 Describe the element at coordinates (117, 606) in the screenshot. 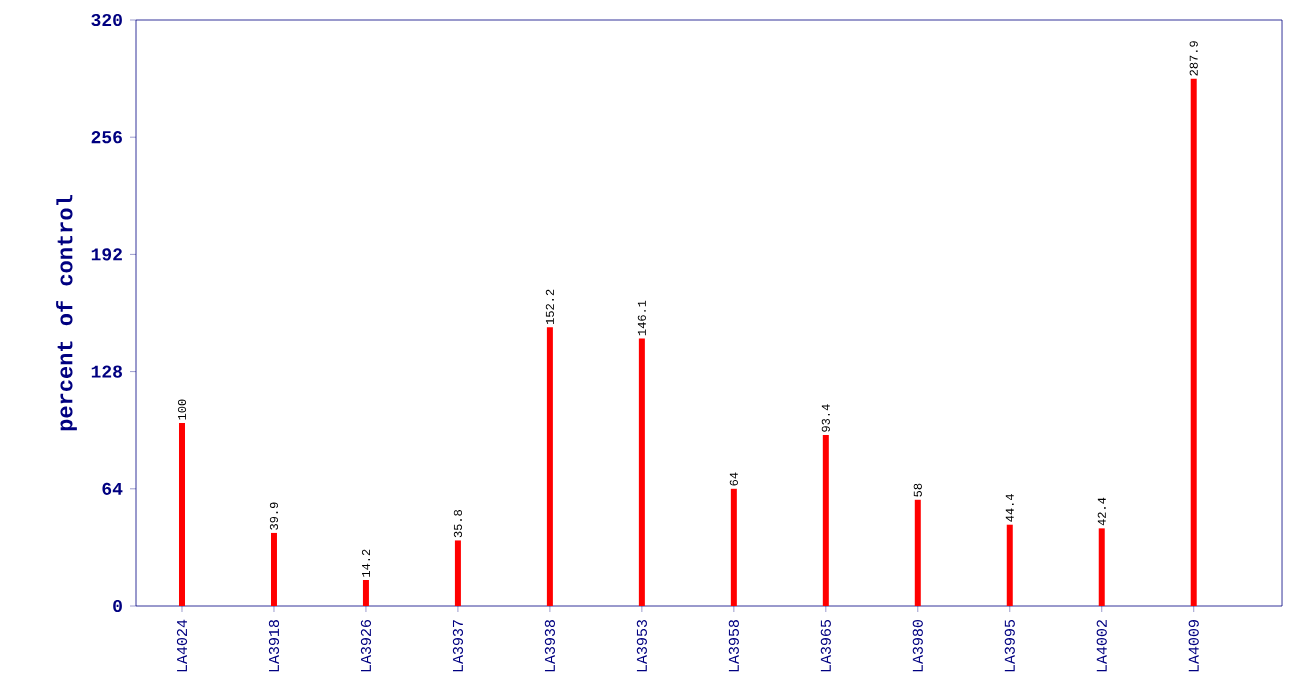

I see `y-tick-label: 0` at that location.